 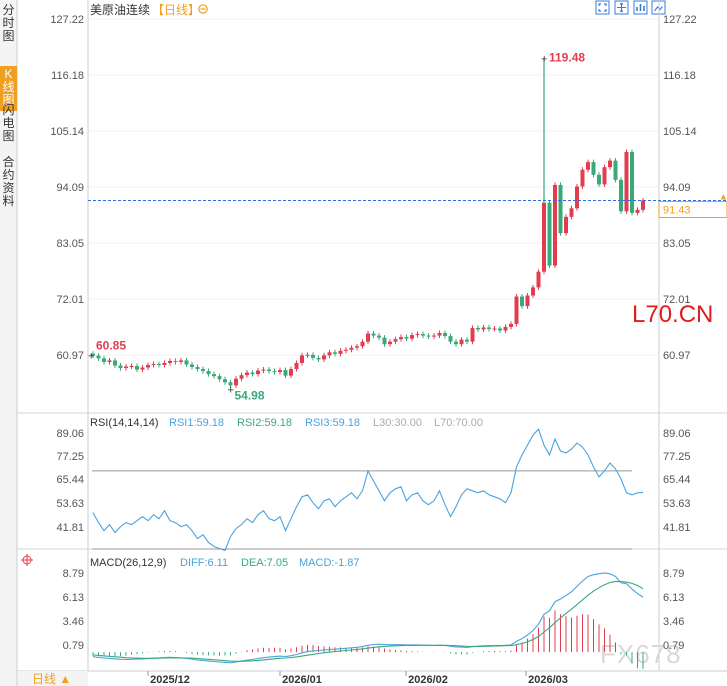 What do you see at coordinates (67, 132) in the screenshot?
I see `y-tick-left: 105.14` at bounding box center [67, 132].